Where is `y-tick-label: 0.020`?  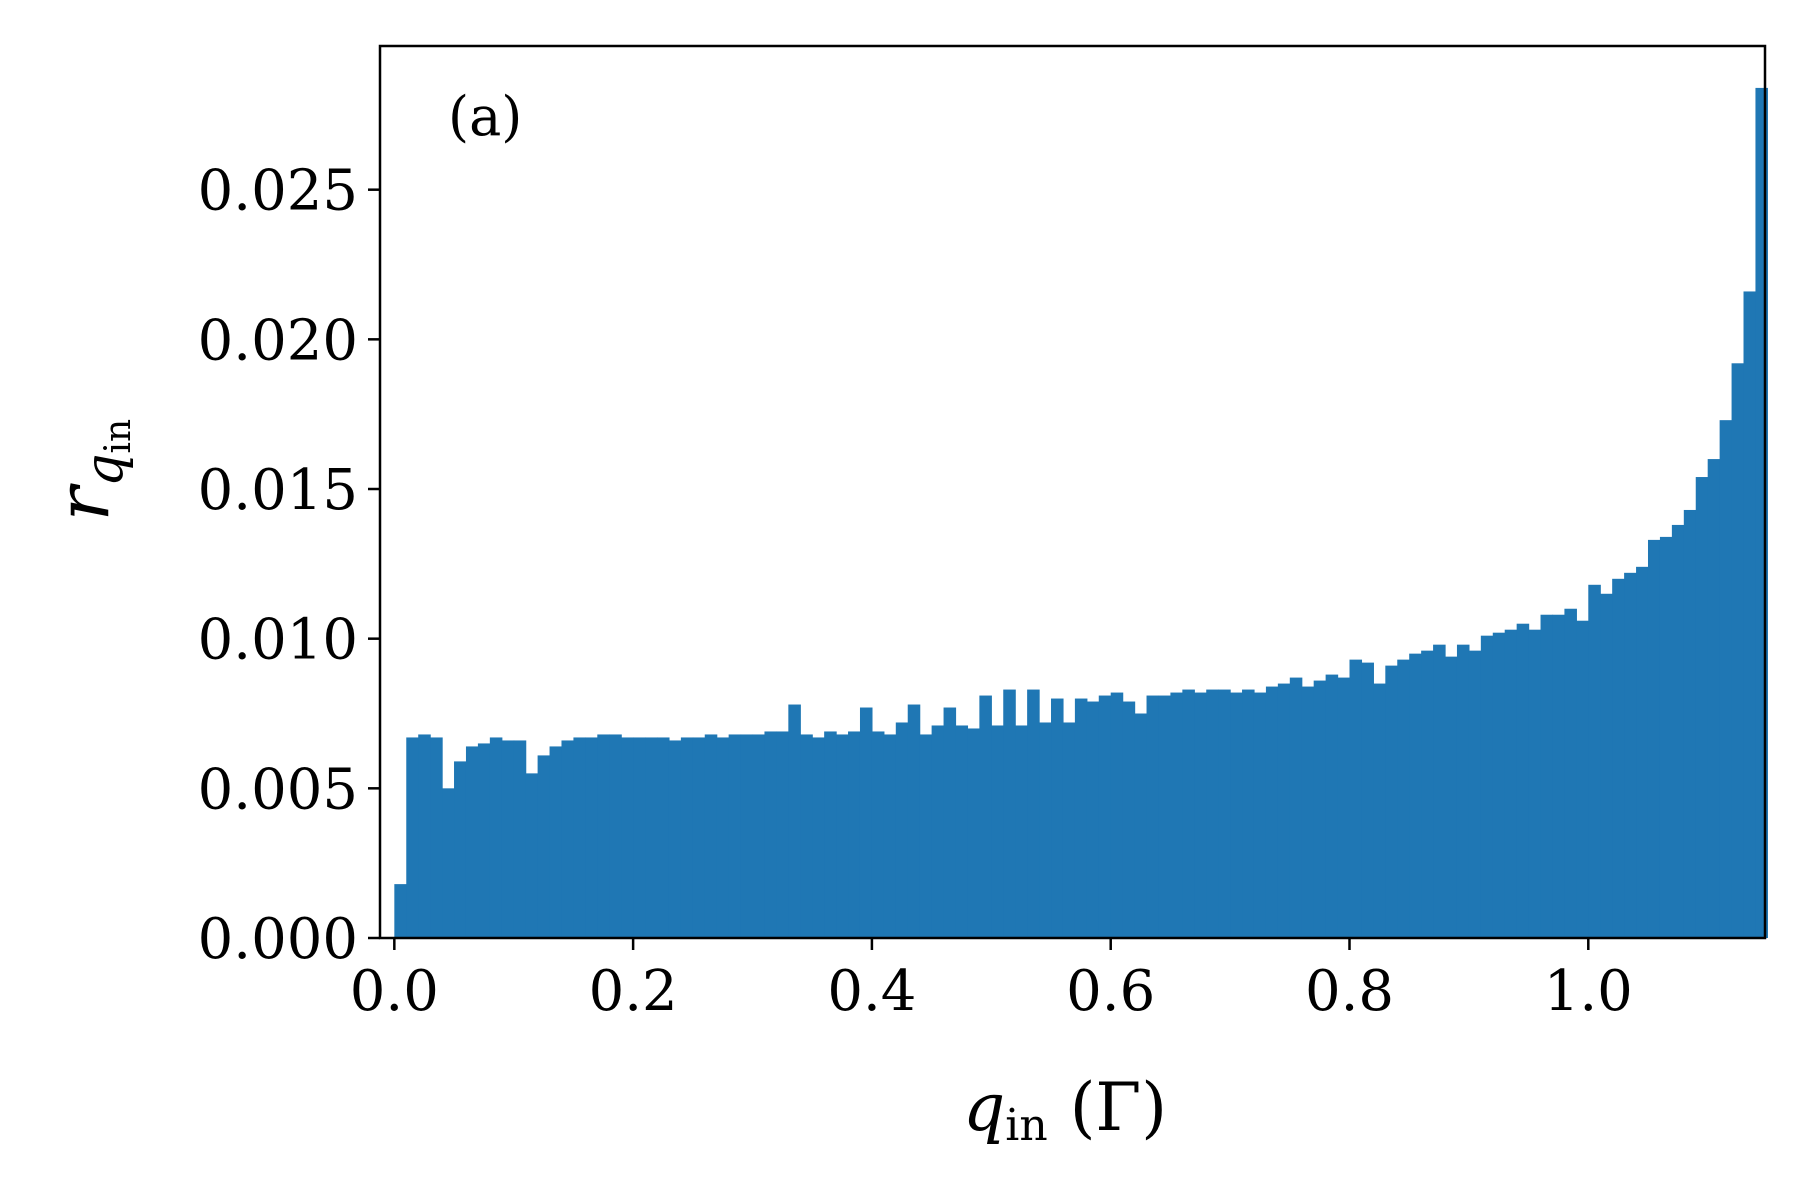 y-tick-label: 0.020 is located at coordinates (278, 340).